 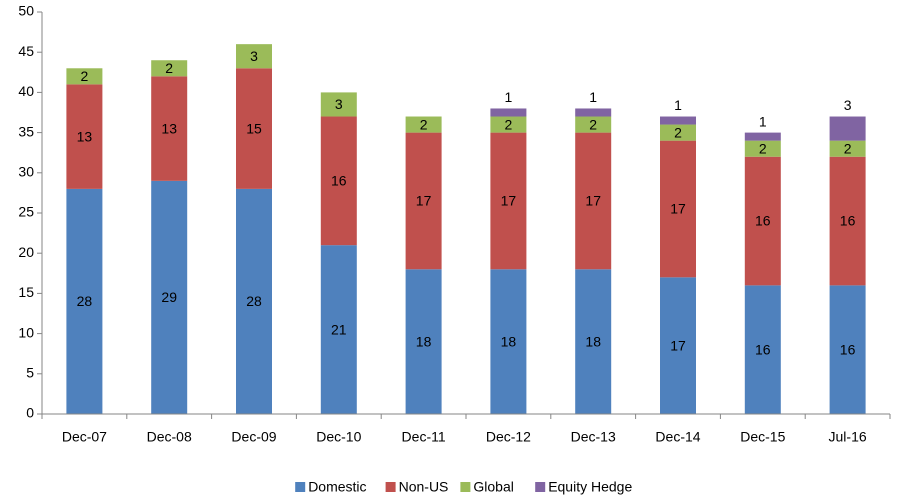 I want to click on x-tick-label: Dec-07, so click(x=84, y=437).